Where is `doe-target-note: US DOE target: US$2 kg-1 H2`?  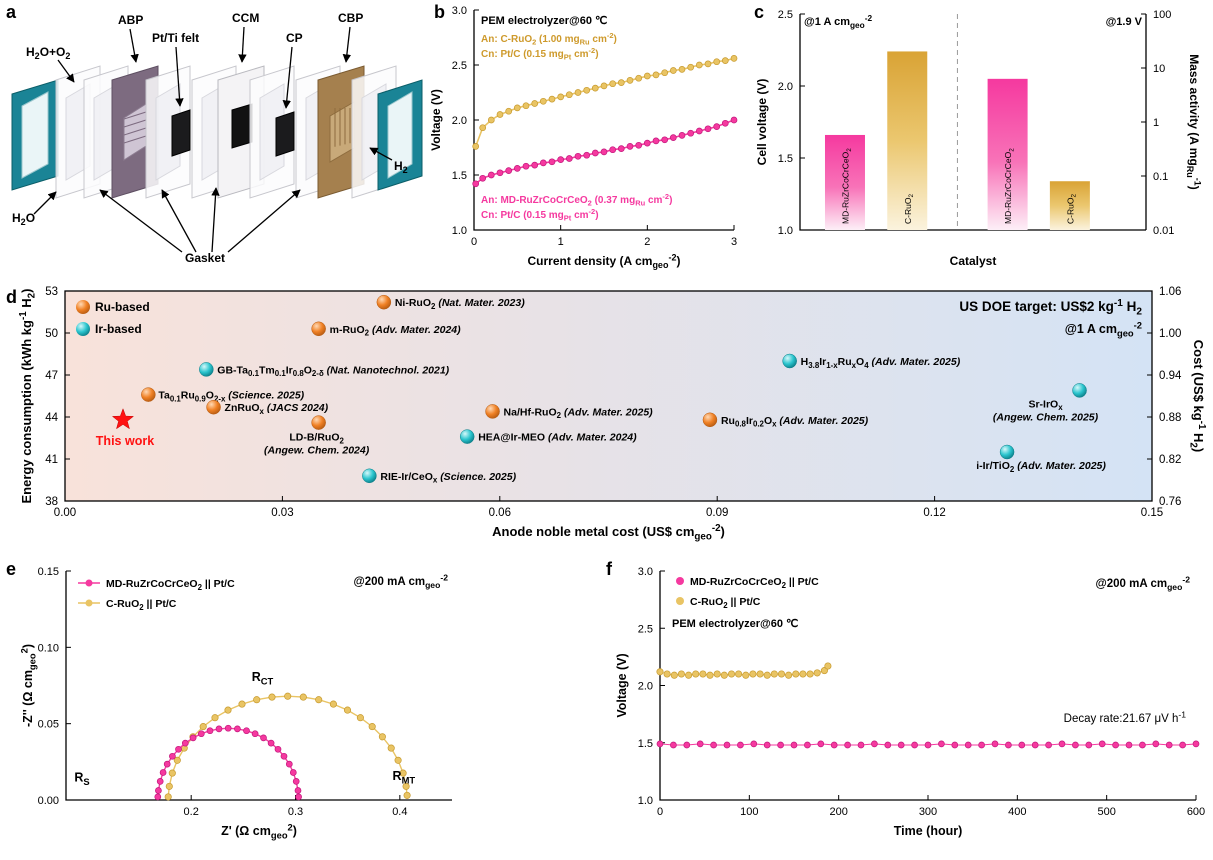
doe-target-note: US DOE target: US$2 kg-1 H2 is located at coordinates (1050, 308).